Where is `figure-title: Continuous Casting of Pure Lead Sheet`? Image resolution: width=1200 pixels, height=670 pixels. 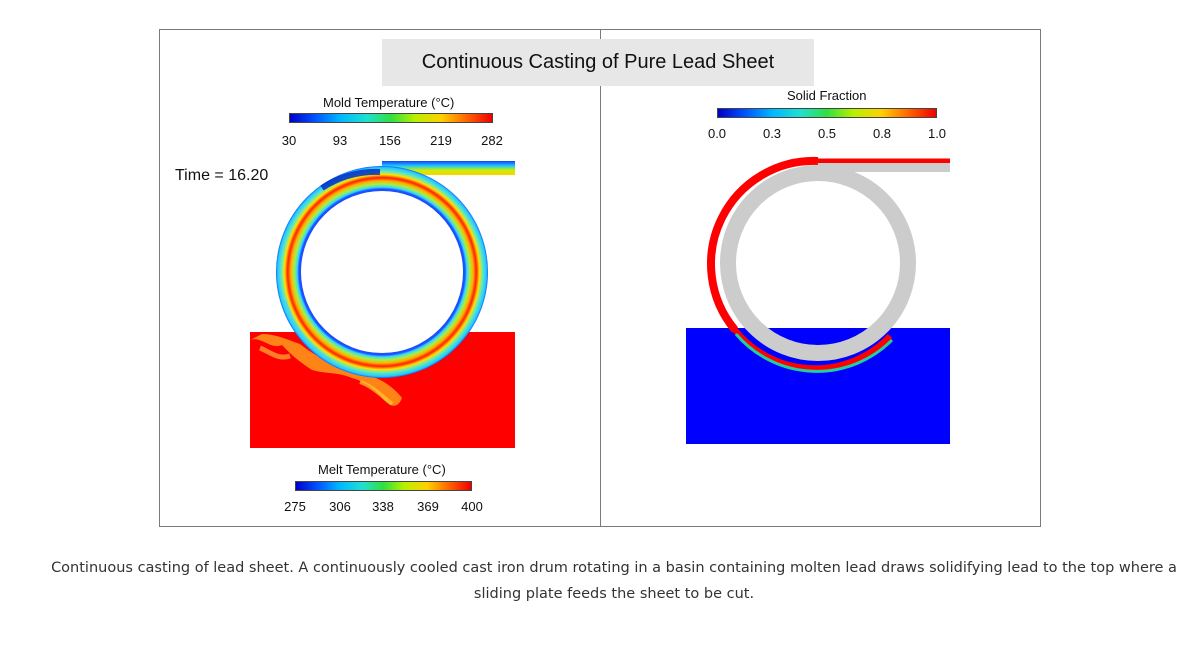 figure-title: Continuous Casting of Pure Lead Sheet is located at coordinates (598, 62).